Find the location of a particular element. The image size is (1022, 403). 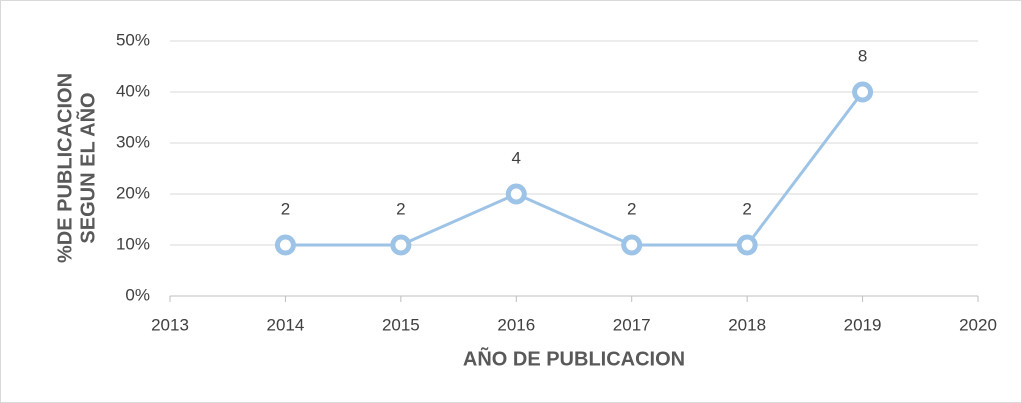

data-label: 8 is located at coordinates (862, 55).